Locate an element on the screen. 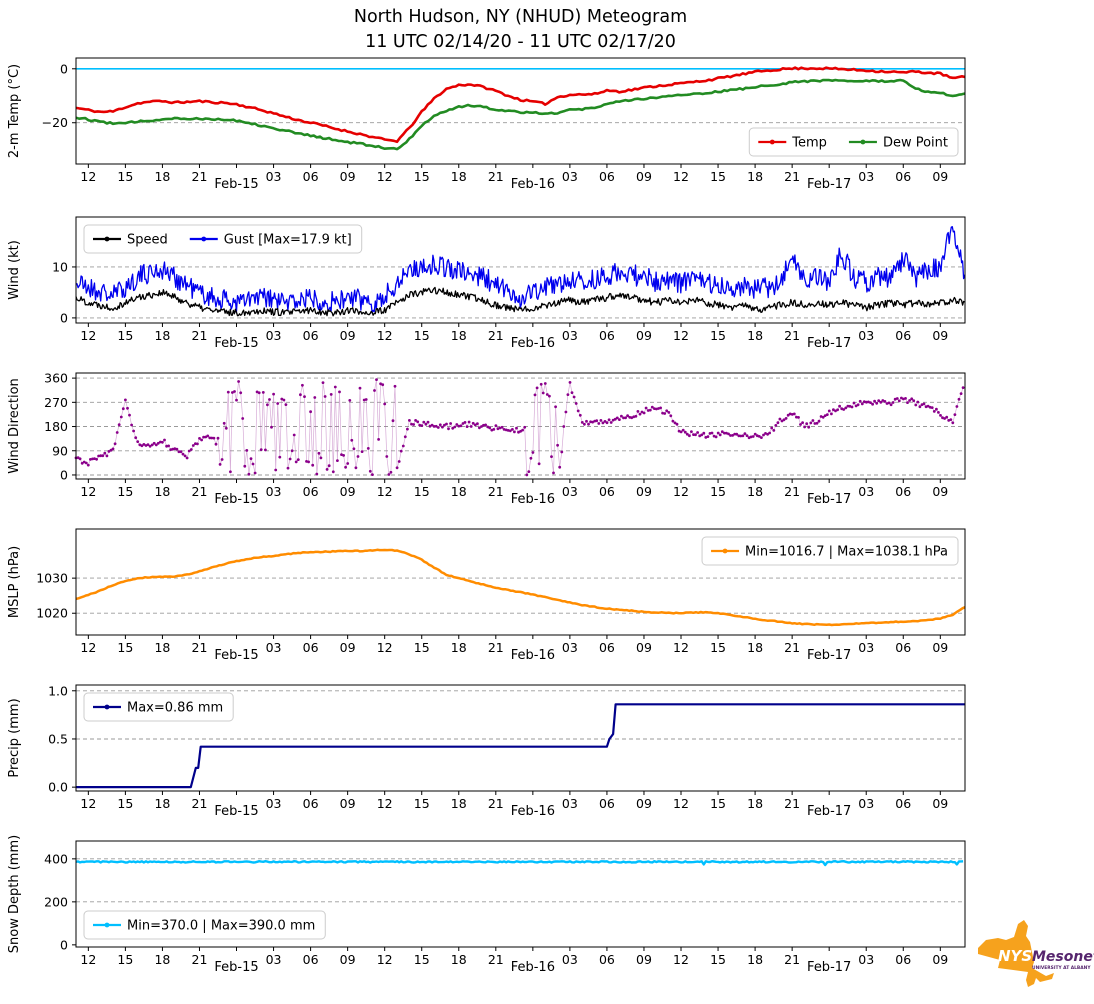 This screenshot has width=1094, height=1004. logo-mesonet-text: Mesonet is located at coordinates (1063, 957).